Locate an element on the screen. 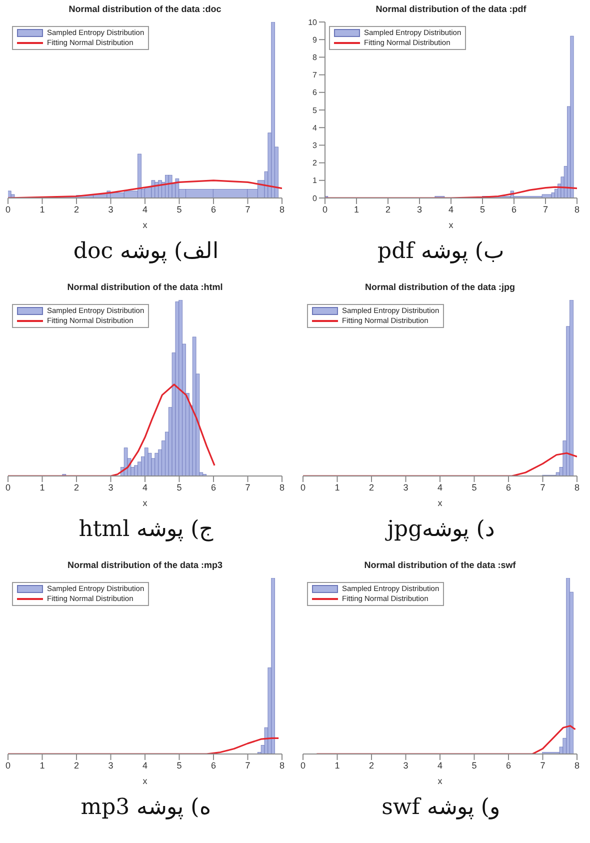 This screenshot has height=843, width=590. chart-title: Normal distribution of the data :html is located at coordinates (145, 287).